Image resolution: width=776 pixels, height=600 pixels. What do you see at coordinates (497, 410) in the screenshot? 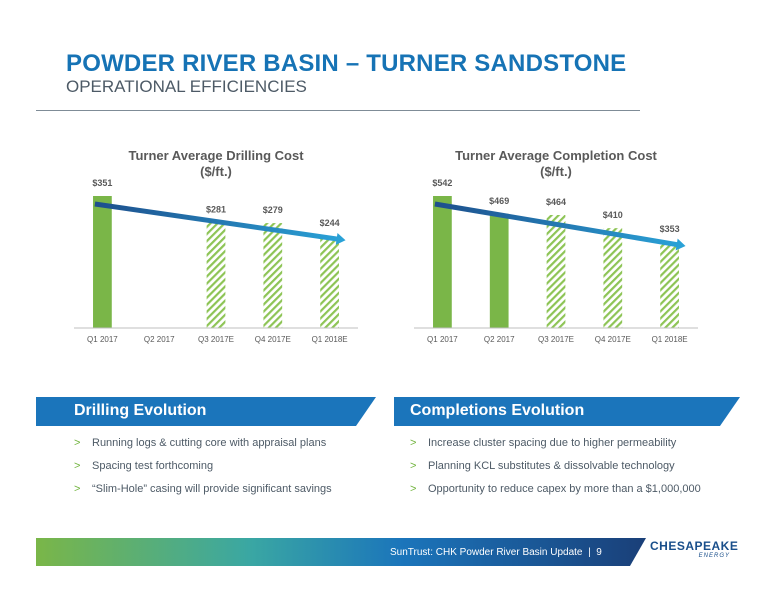
I see `completions-evolution-heading: Completions Evolution` at bounding box center [497, 410].